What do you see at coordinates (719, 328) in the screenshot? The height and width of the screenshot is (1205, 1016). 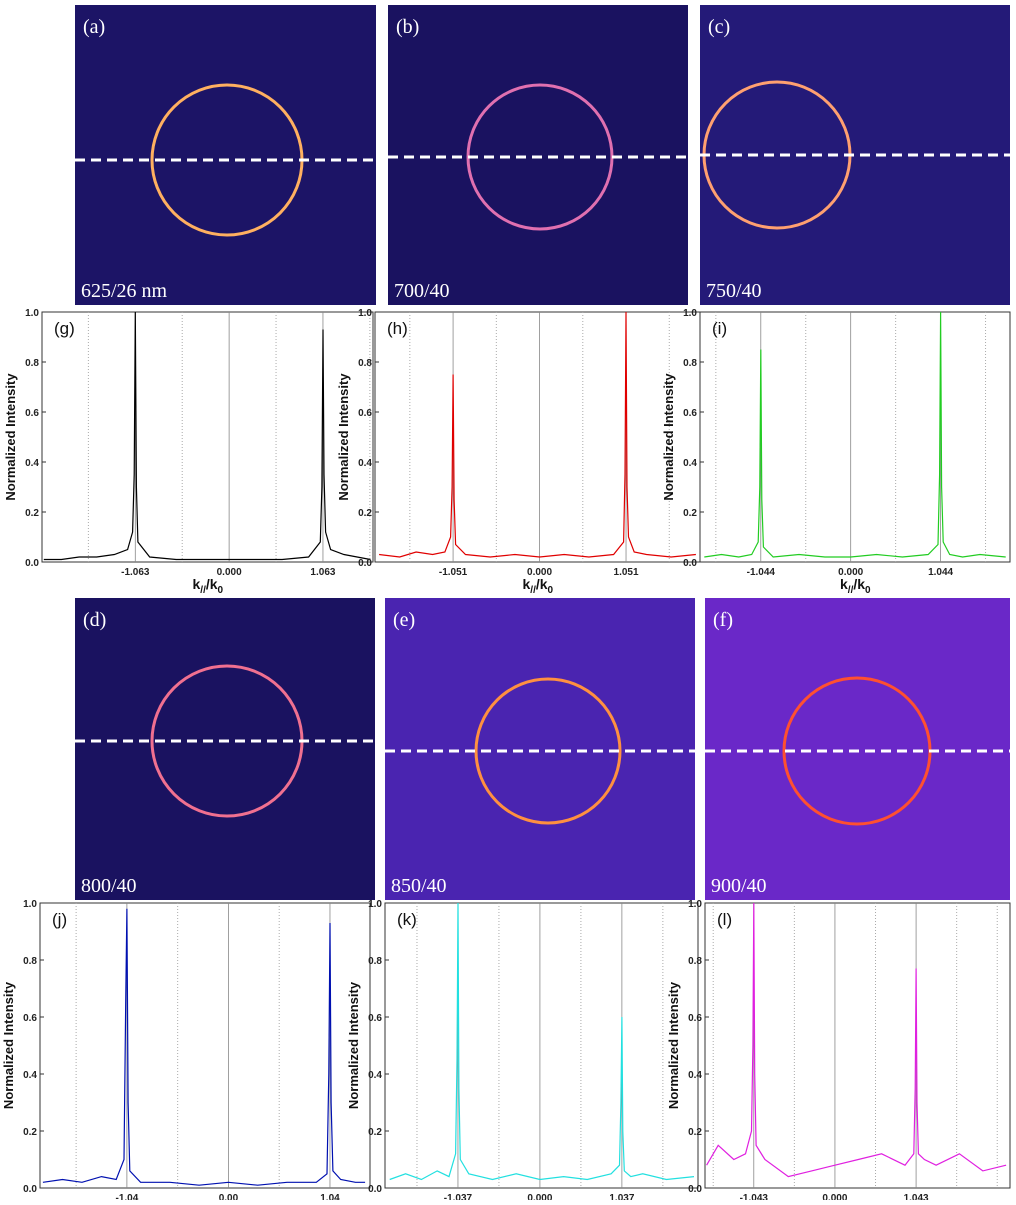 I see `chart-label: (i)` at bounding box center [719, 328].